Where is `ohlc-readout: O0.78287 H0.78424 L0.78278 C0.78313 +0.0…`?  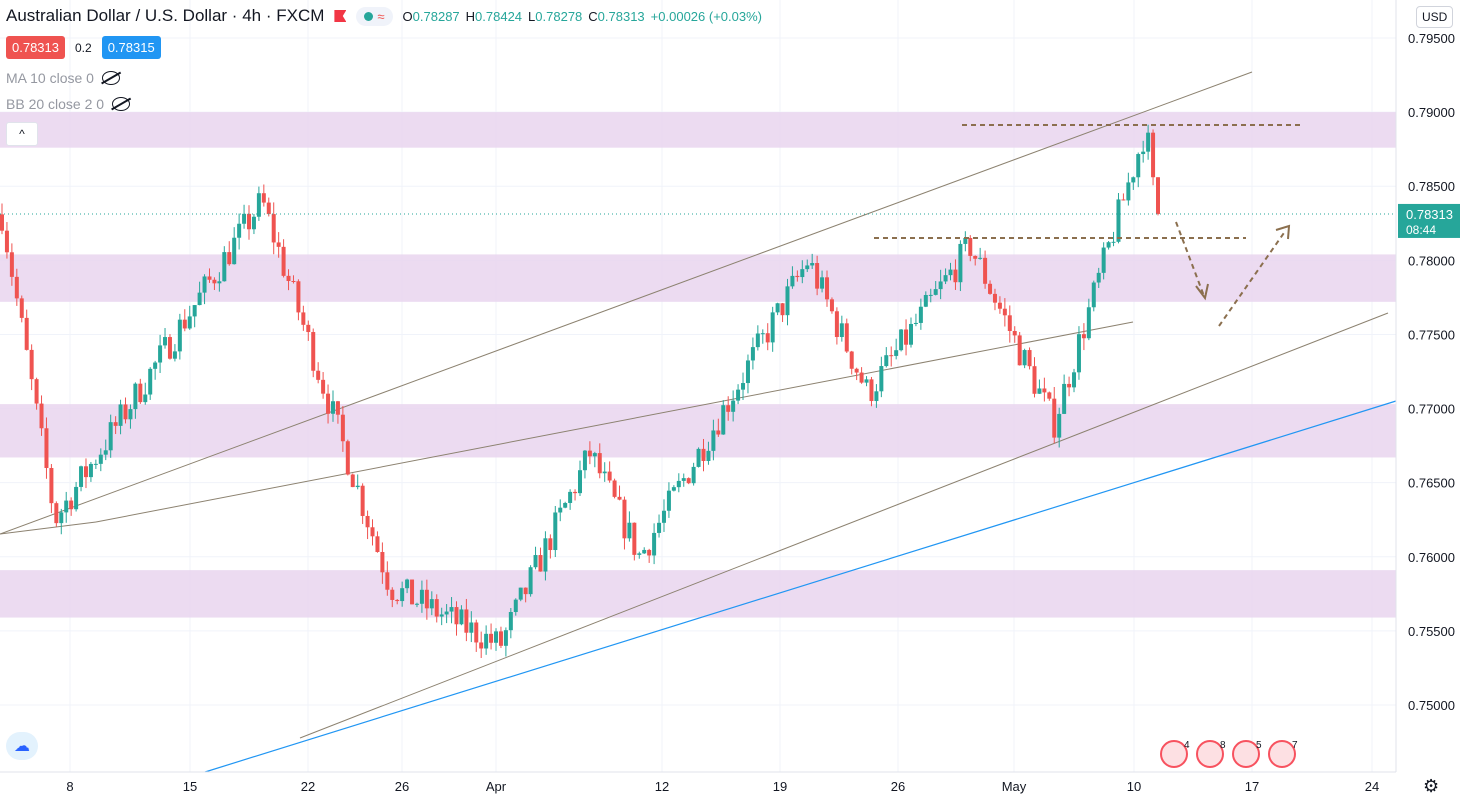
ohlc-readout: O0.78287 H0.78424 L0.78278 C0.78313 +0.0… is located at coordinates (582, 16).